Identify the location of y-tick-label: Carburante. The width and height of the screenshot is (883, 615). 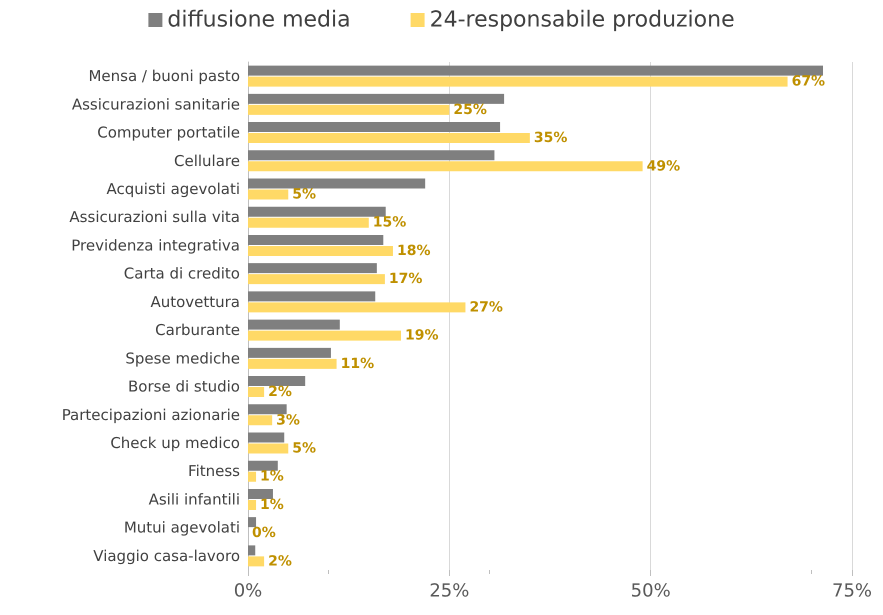
(197, 330).